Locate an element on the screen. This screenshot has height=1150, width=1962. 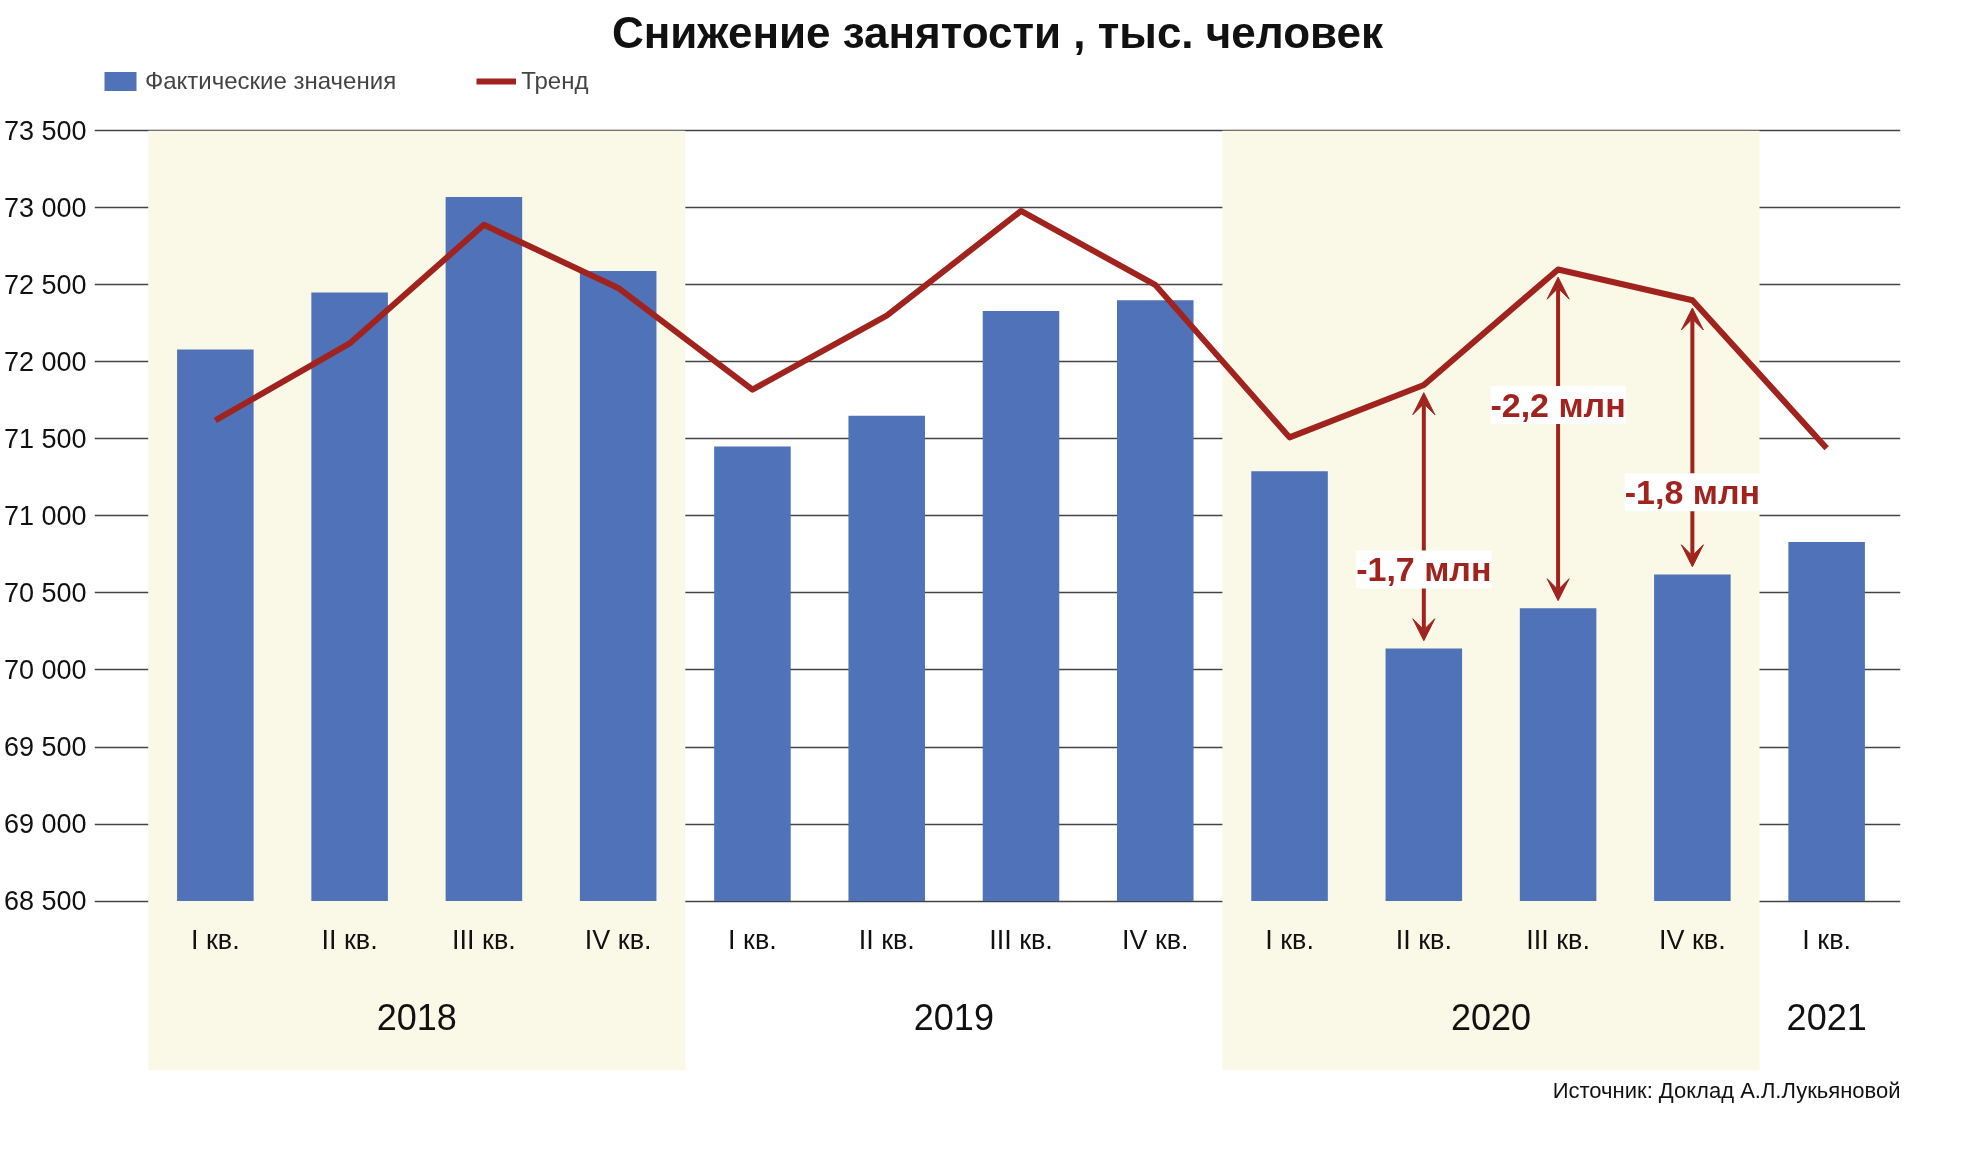
y-tick-label: 69 500 is located at coordinates (45, 747).